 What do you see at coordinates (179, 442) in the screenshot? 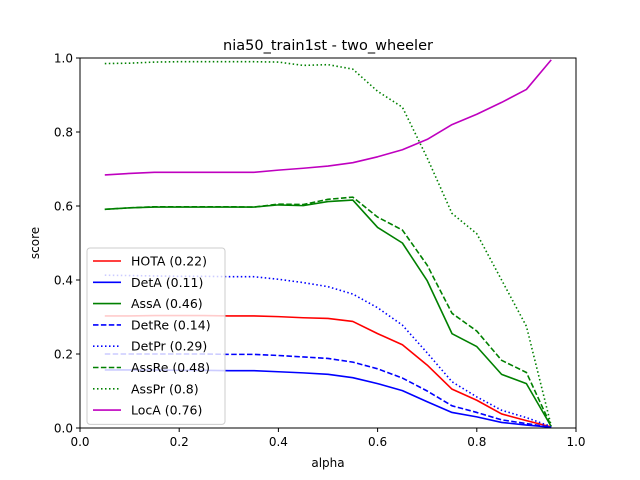
I see `x-tick-label: 0.2` at bounding box center [179, 442].